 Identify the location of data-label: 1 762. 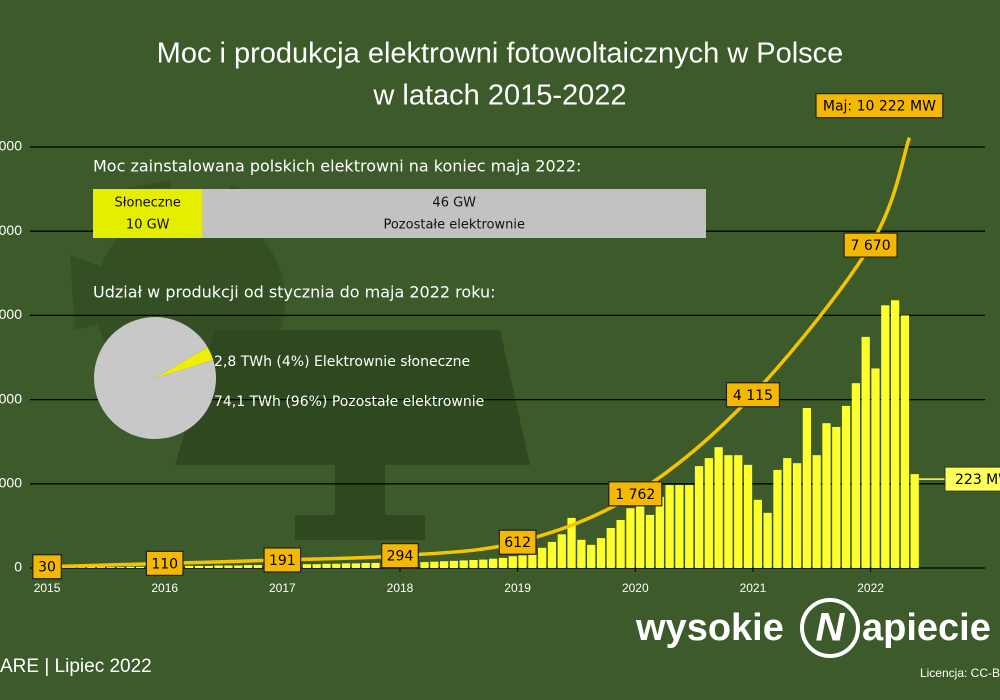
(635, 495).